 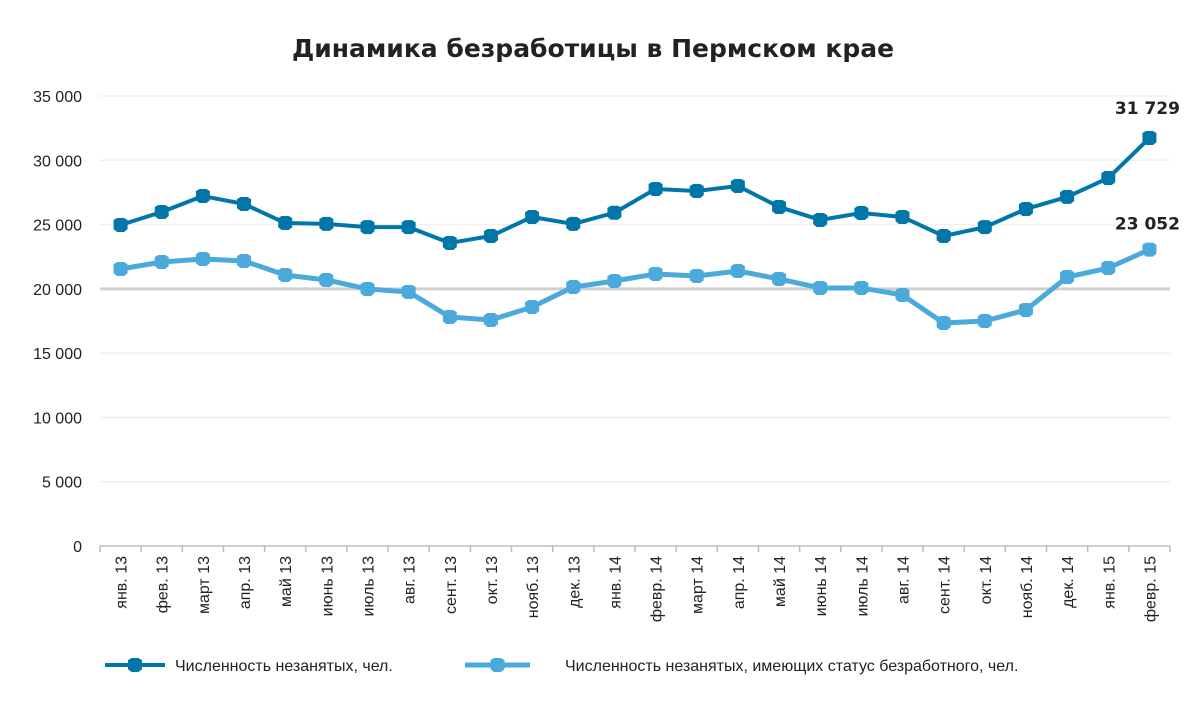 What do you see at coordinates (533, 587) in the screenshot?
I see `x-tick-label: нояб. 13` at bounding box center [533, 587].